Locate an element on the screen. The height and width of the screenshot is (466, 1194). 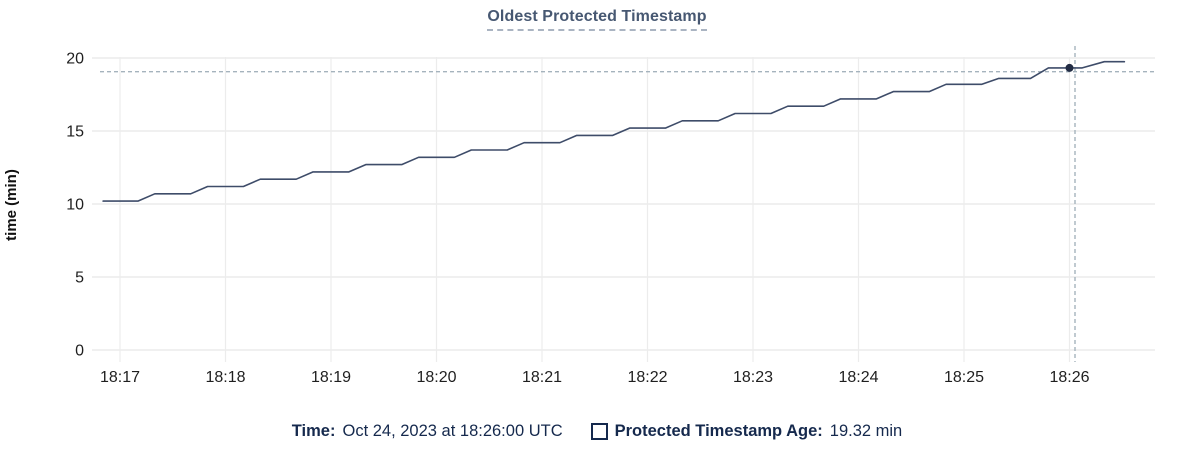
chart-title-row: Oldest Protected Timestamp is located at coordinates (597, 19).